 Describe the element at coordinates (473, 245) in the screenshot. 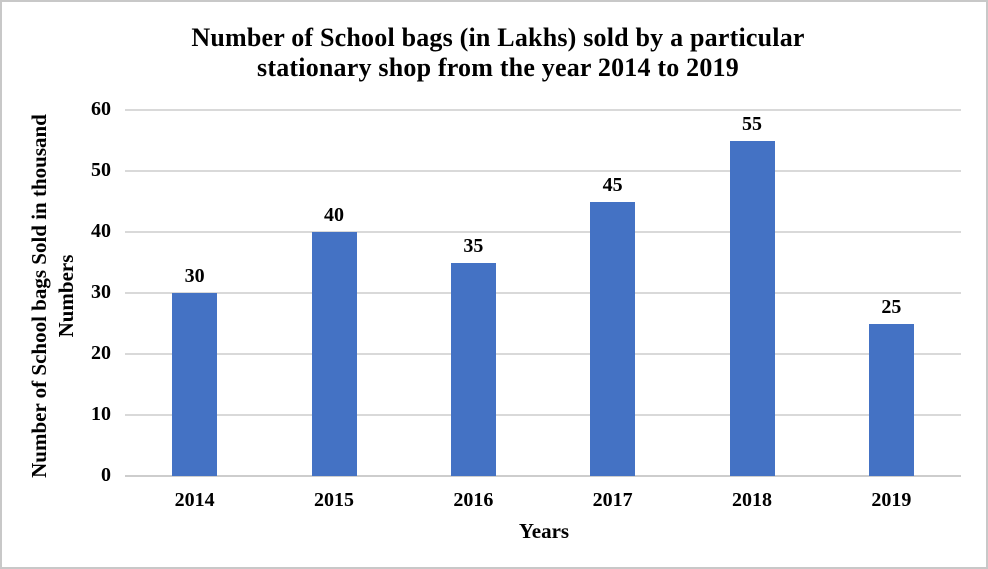

I see `bar-value-label-2016: 35` at that location.